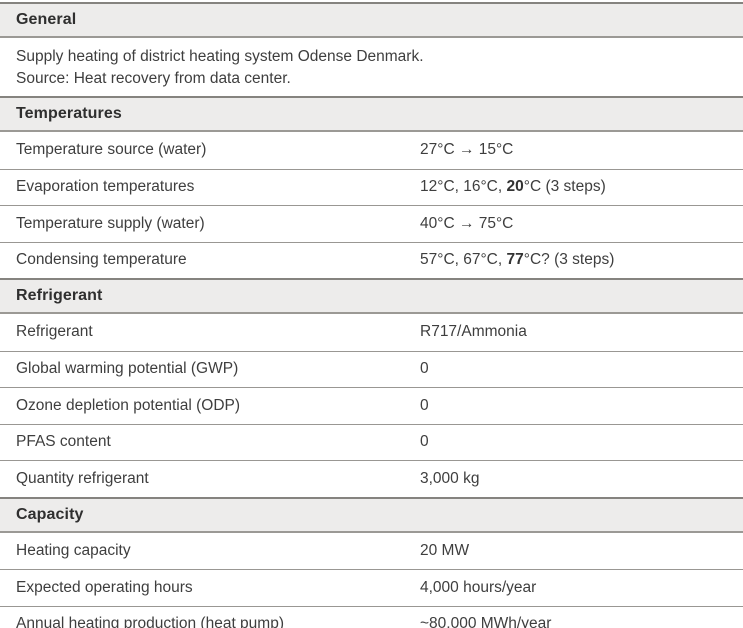  I want to click on value-suffix: °C (3 steps), so click(564, 187).